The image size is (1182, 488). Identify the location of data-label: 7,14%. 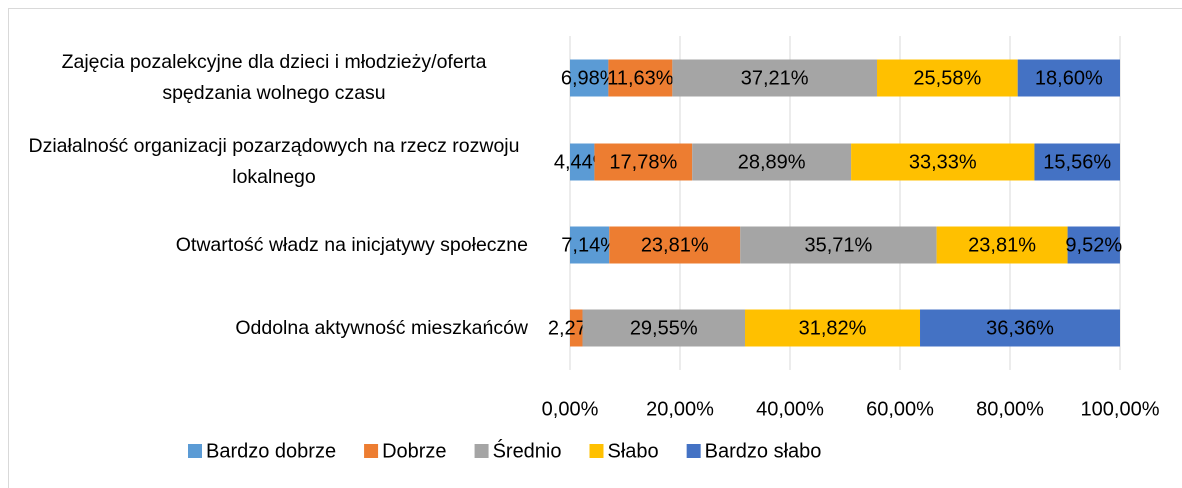
(589, 245).